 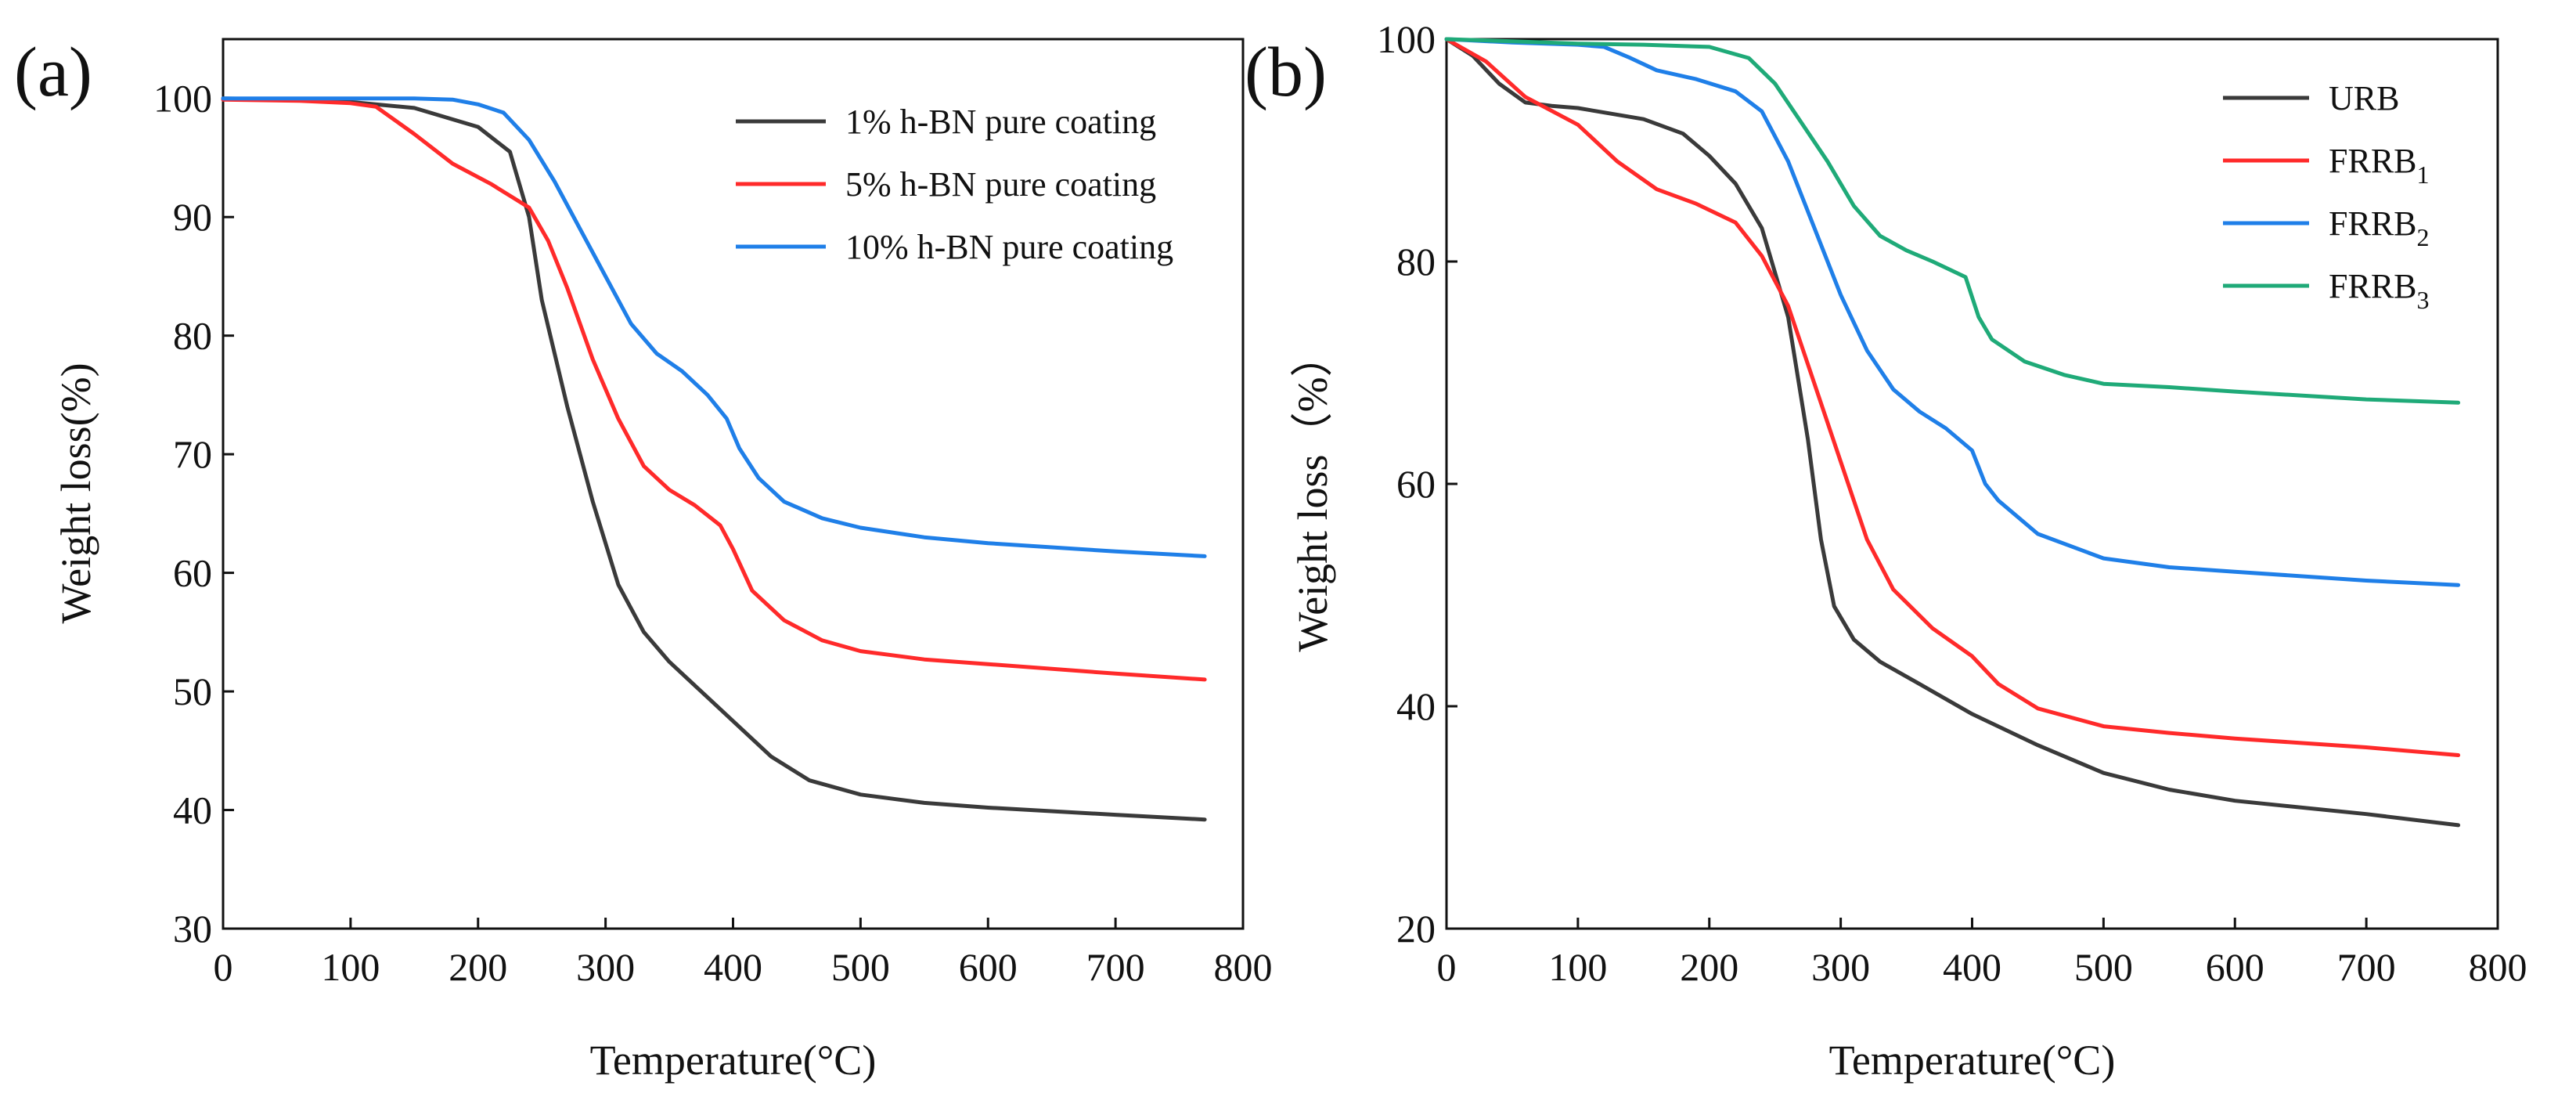 What do you see at coordinates (2379, 290) in the screenshot?
I see `legend-label: FRRB3` at bounding box center [2379, 290].